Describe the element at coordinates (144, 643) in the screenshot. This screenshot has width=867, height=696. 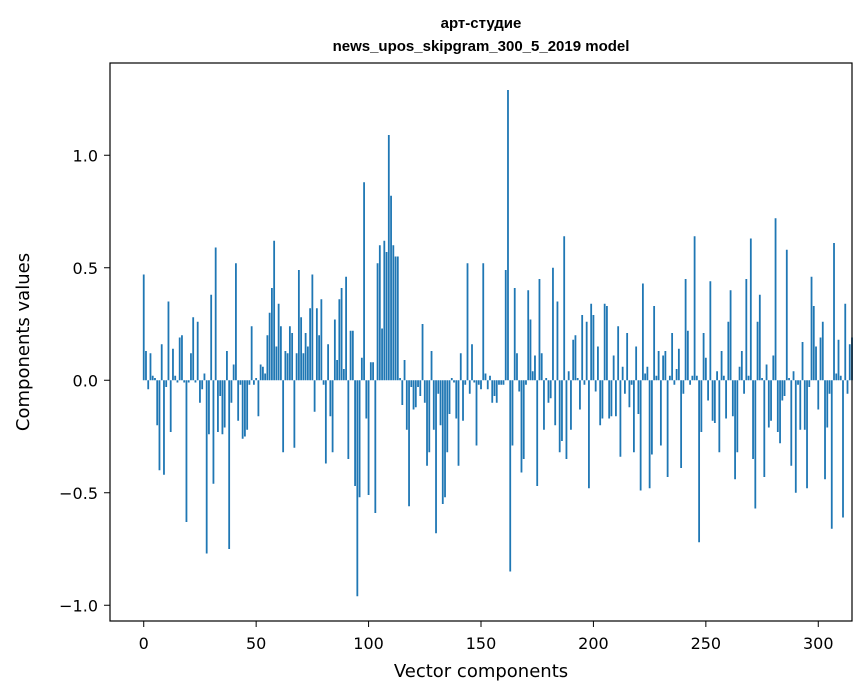
I see `x-tick-label: 0` at that location.